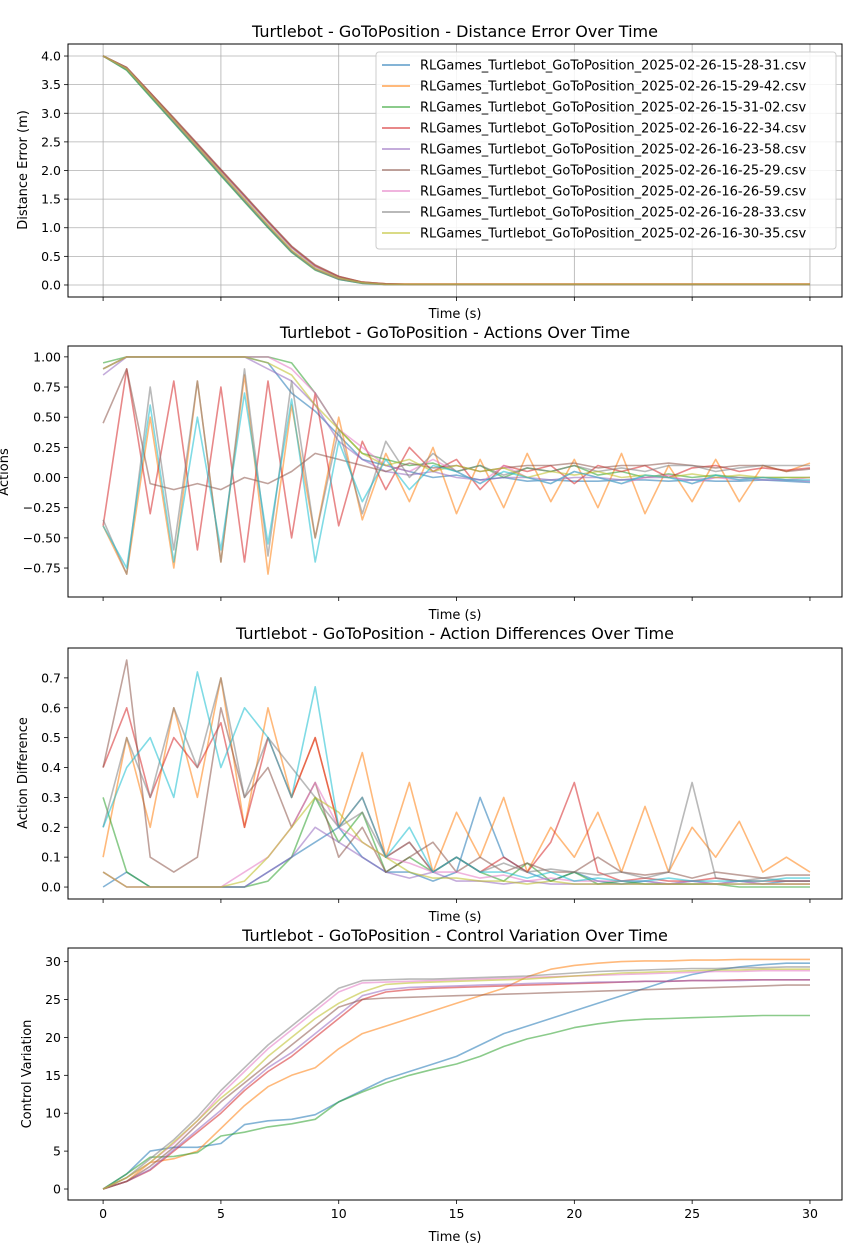  Describe the element at coordinates (42, 537) in the screenshot. I see `y-tick-label: −0.50` at that location.